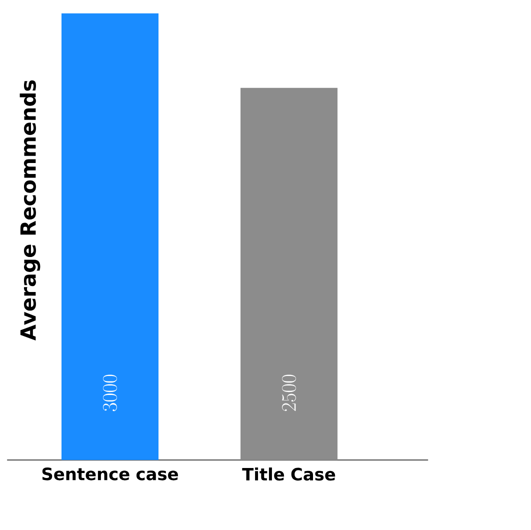  I want to click on y-axis-title: Average Recommends, so click(30, 210).